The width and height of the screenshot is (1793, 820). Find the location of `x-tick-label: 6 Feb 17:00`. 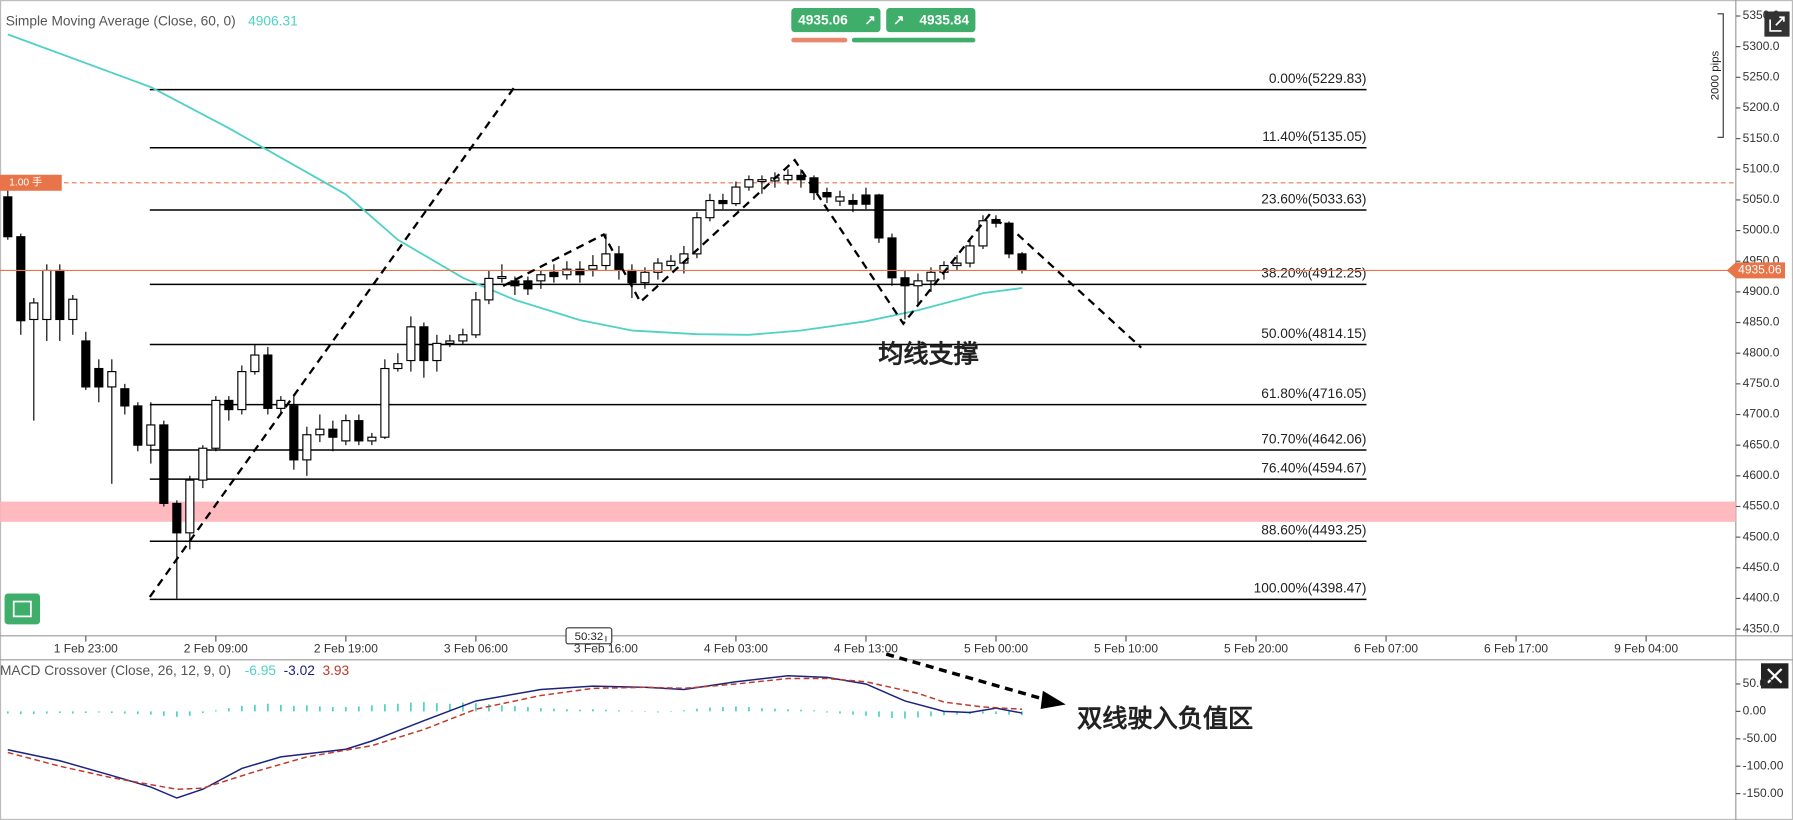

x-tick-label: 6 Feb 17:00 is located at coordinates (1516, 649).